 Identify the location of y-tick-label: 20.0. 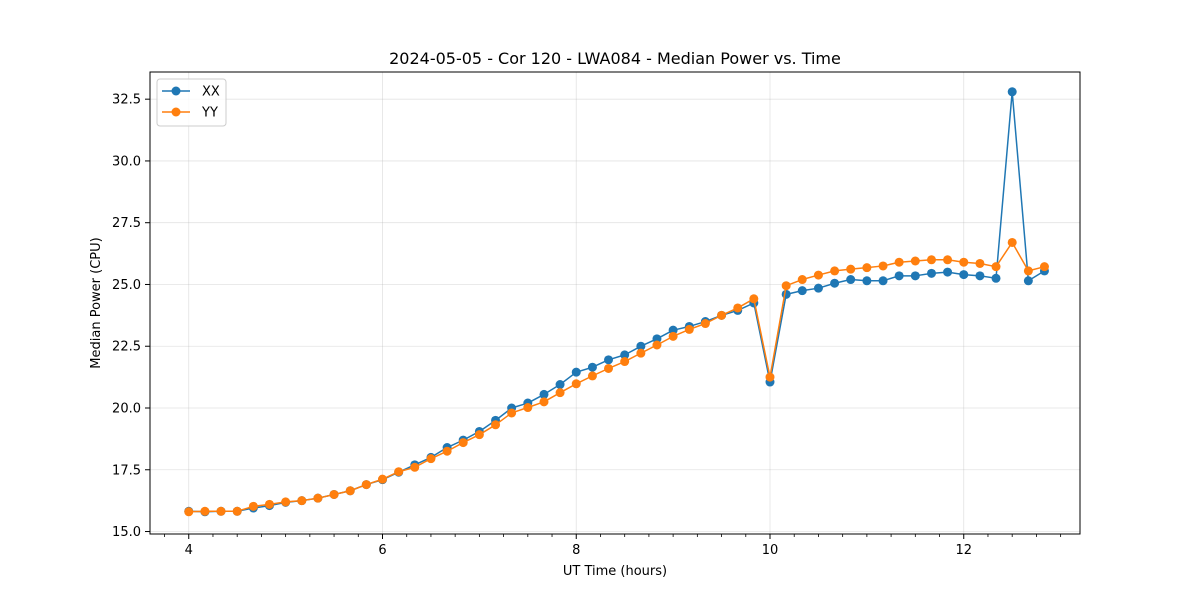
(126, 409).